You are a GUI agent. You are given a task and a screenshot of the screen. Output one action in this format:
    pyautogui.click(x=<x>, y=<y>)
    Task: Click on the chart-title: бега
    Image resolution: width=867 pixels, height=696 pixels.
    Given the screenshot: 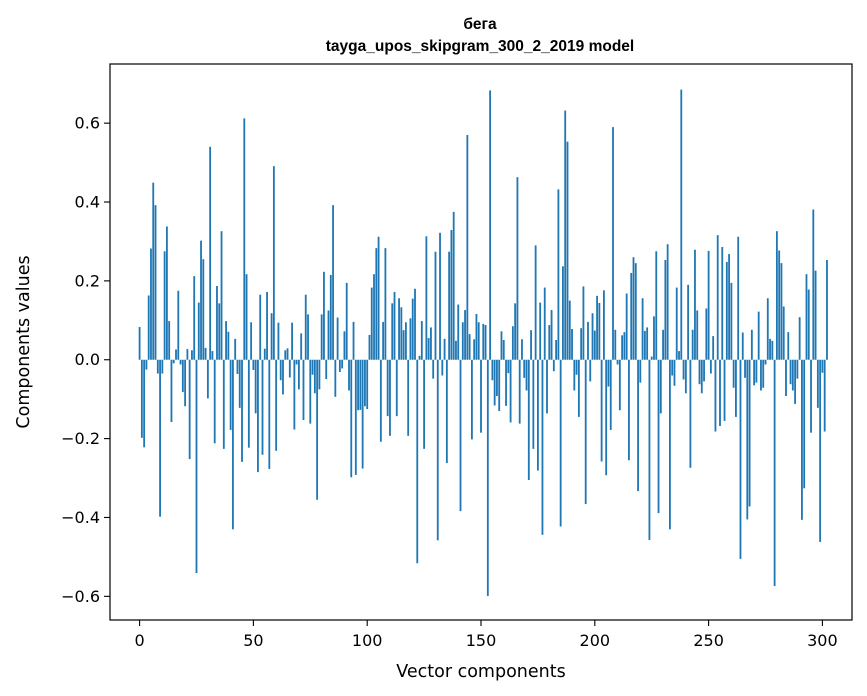 What is the action you would take?
    pyautogui.click(x=480, y=24)
    